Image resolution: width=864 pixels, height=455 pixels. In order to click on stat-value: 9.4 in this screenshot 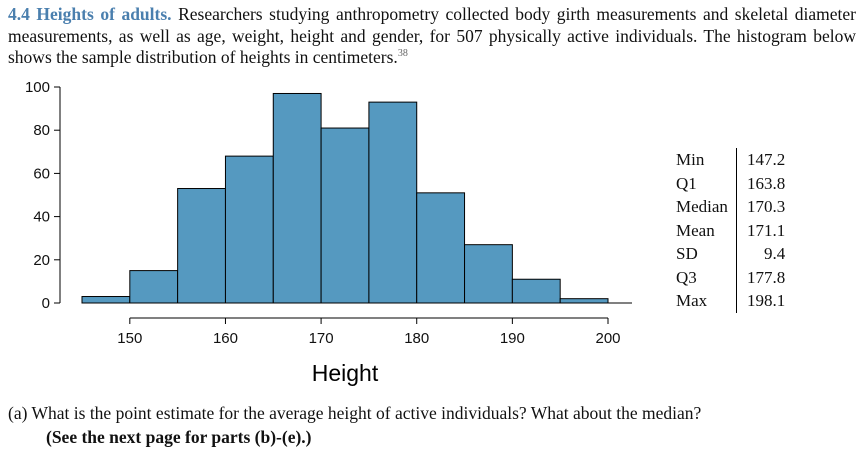, I will do `click(774, 253)`.